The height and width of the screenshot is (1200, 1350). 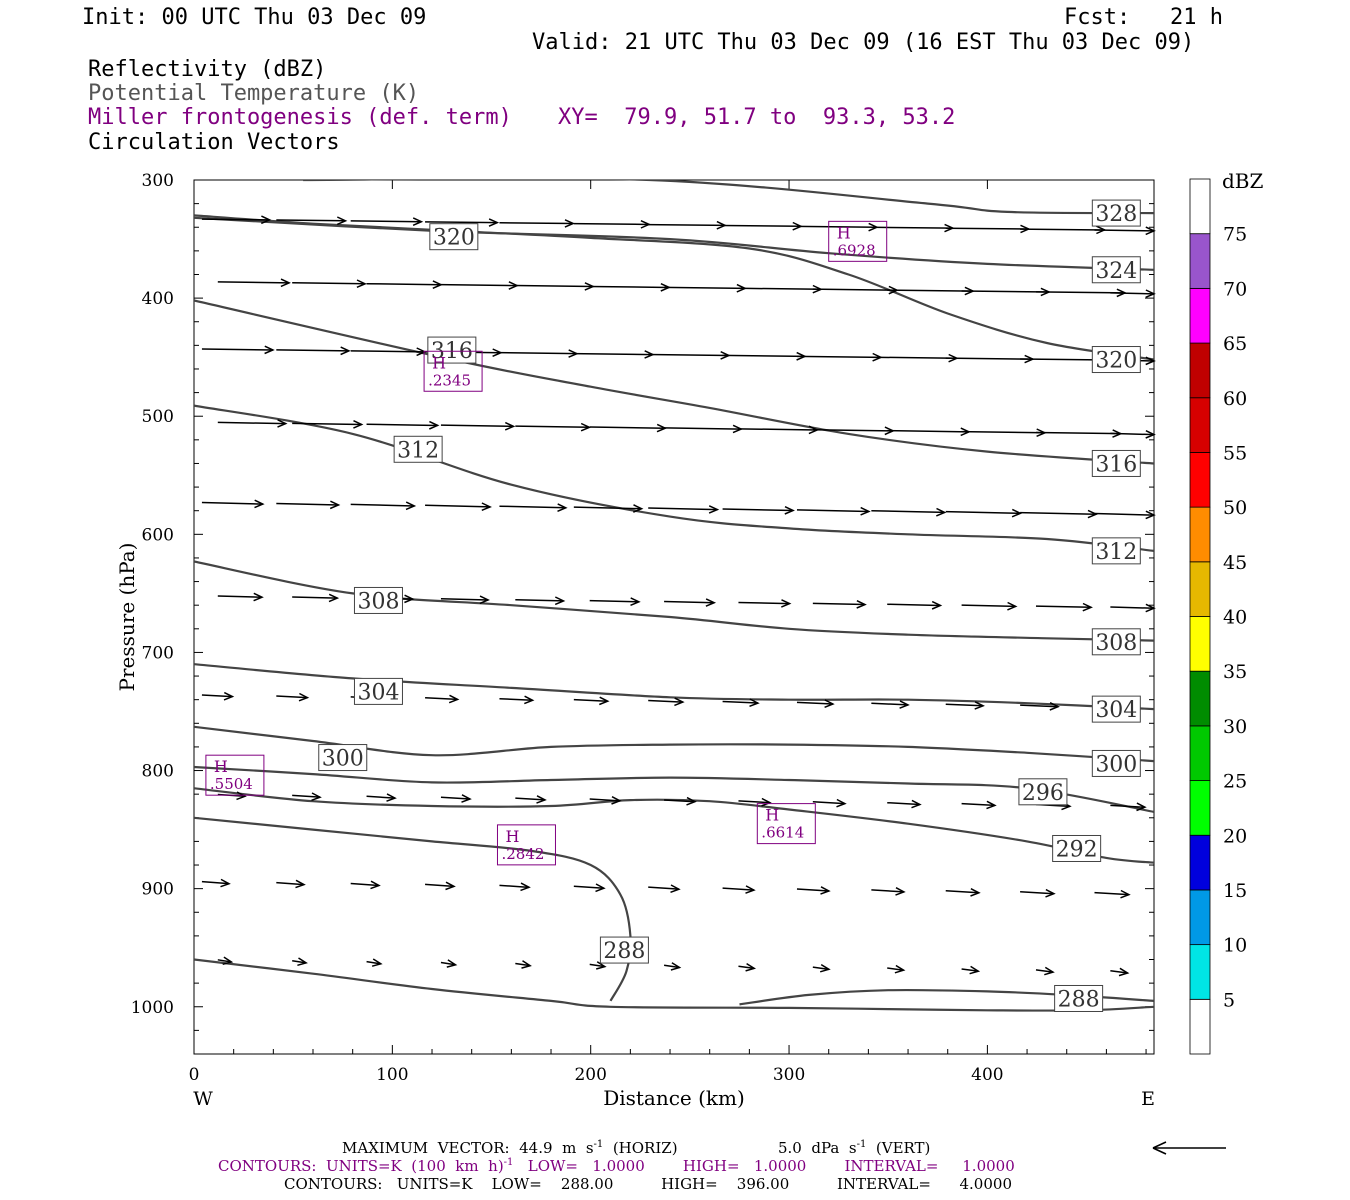 What do you see at coordinates (1235, 289) in the screenshot?
I see `colorbar-level-label: 70` at bounding box center [1235, 289].